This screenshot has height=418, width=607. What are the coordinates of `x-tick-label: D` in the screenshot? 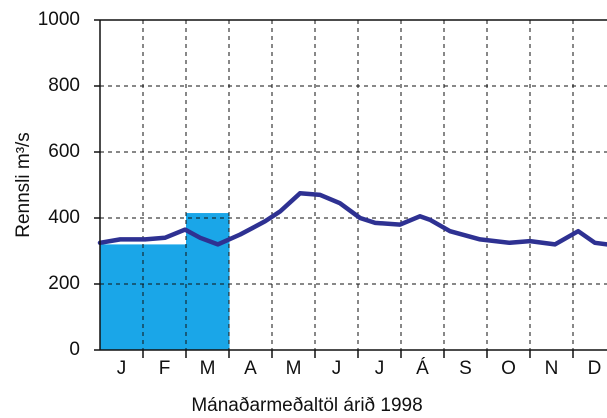 It's located at (595, 368).